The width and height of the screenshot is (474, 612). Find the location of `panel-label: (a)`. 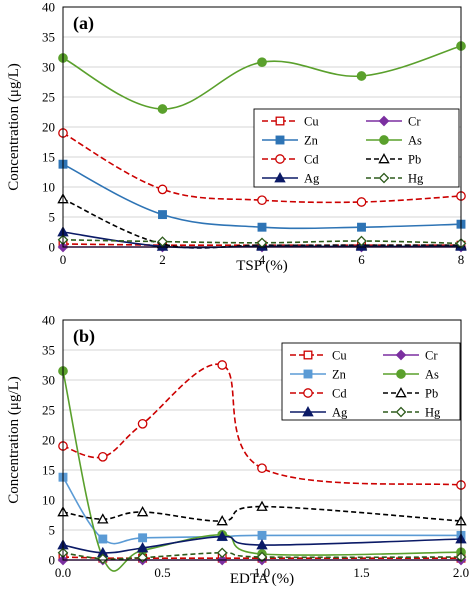

panel-label: (a) is located at coordinates (83, 23).